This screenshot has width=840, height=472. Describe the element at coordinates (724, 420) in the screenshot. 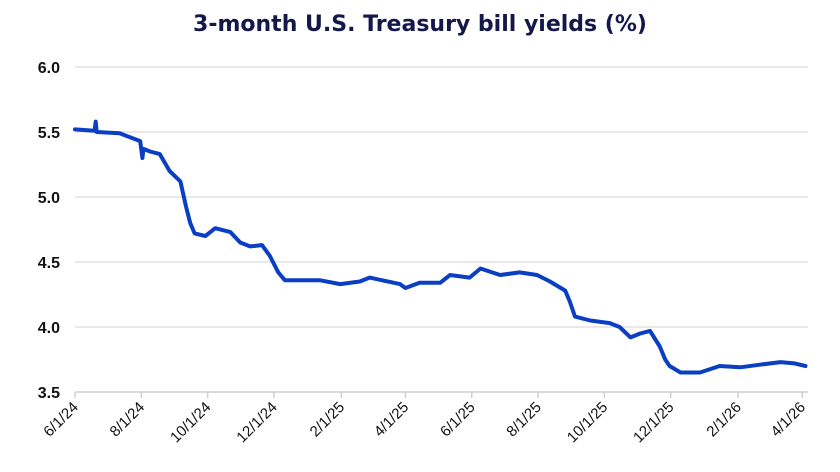

I see `x-tick-label: 2/1/26` at that location.